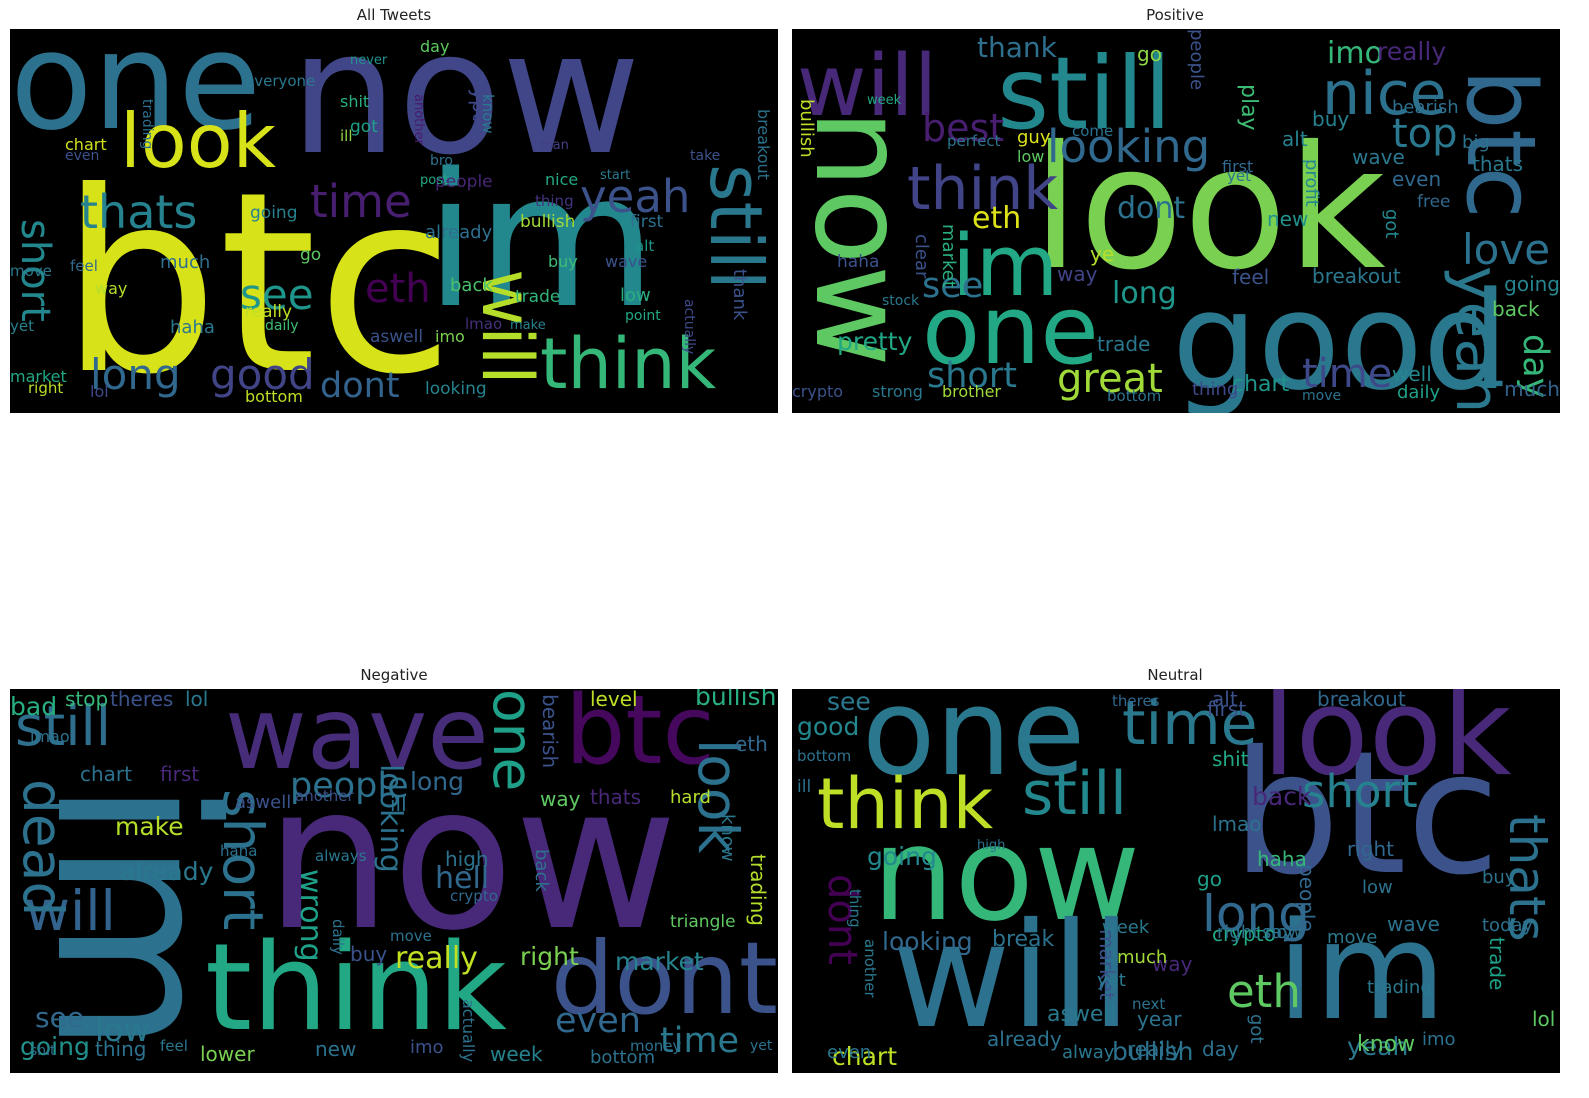  Describe the element at coordinates (1159, 1019) in the screenshot. I see `cloud-word: year` at that location.